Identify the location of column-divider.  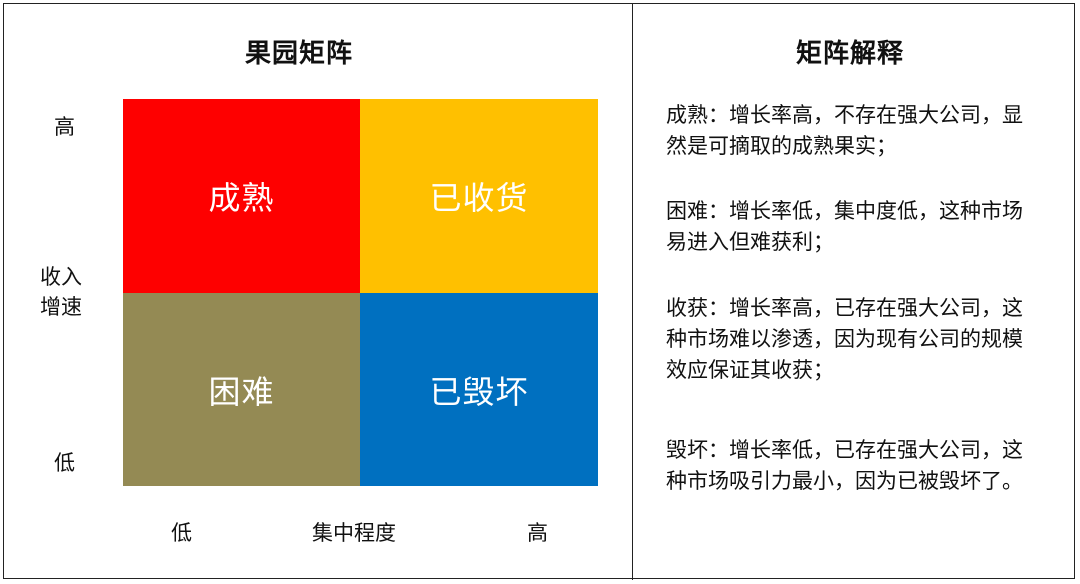
(632, 291).